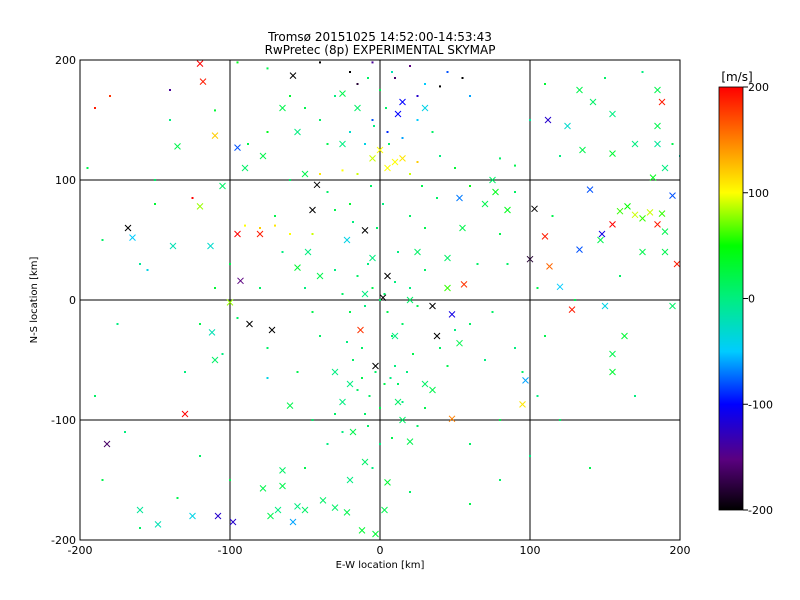 The width and height of the screenshot is (800, 600). What do you see at coordinates (758, 299) in the screenshot?
I see `colorbar-ticks: 200 100 0 -100 -200` at bounding box center [758, 299].